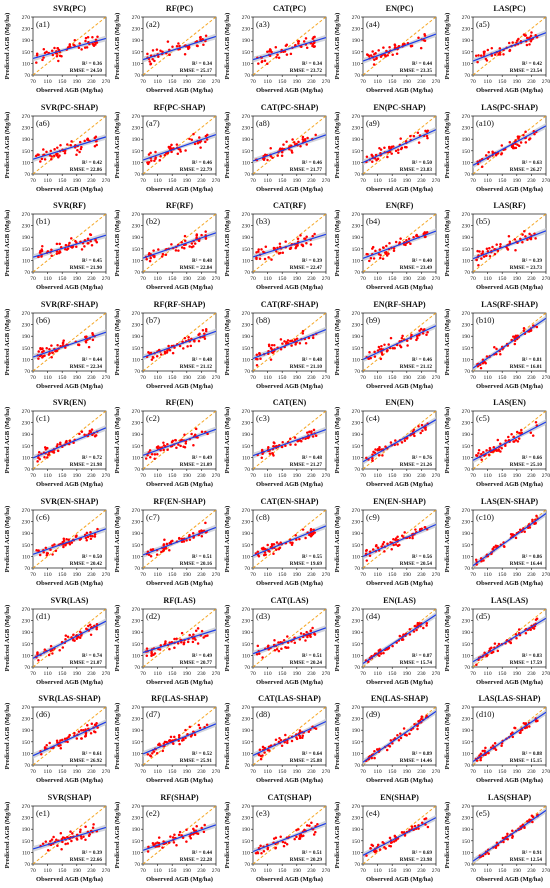 This screenshot has height=888, width=550. Describe the element at coordinates (136, 557) in the screenshot. I see `y-tick-label: 110` at that location.